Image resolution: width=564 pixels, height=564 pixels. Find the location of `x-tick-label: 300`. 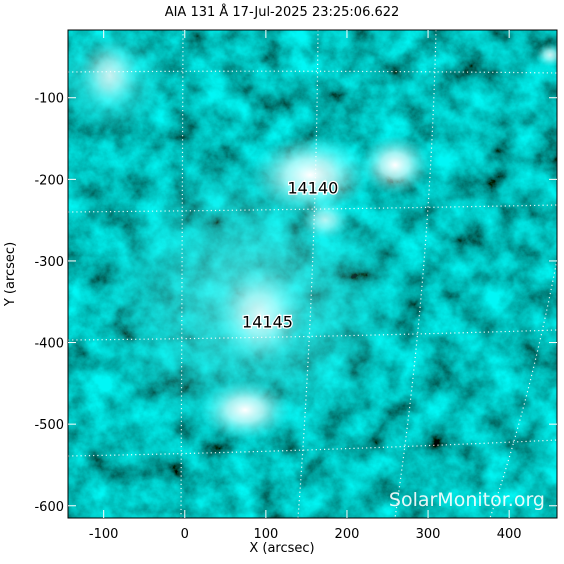

x-tick-label: 300 is located at coordinates (428, 534).